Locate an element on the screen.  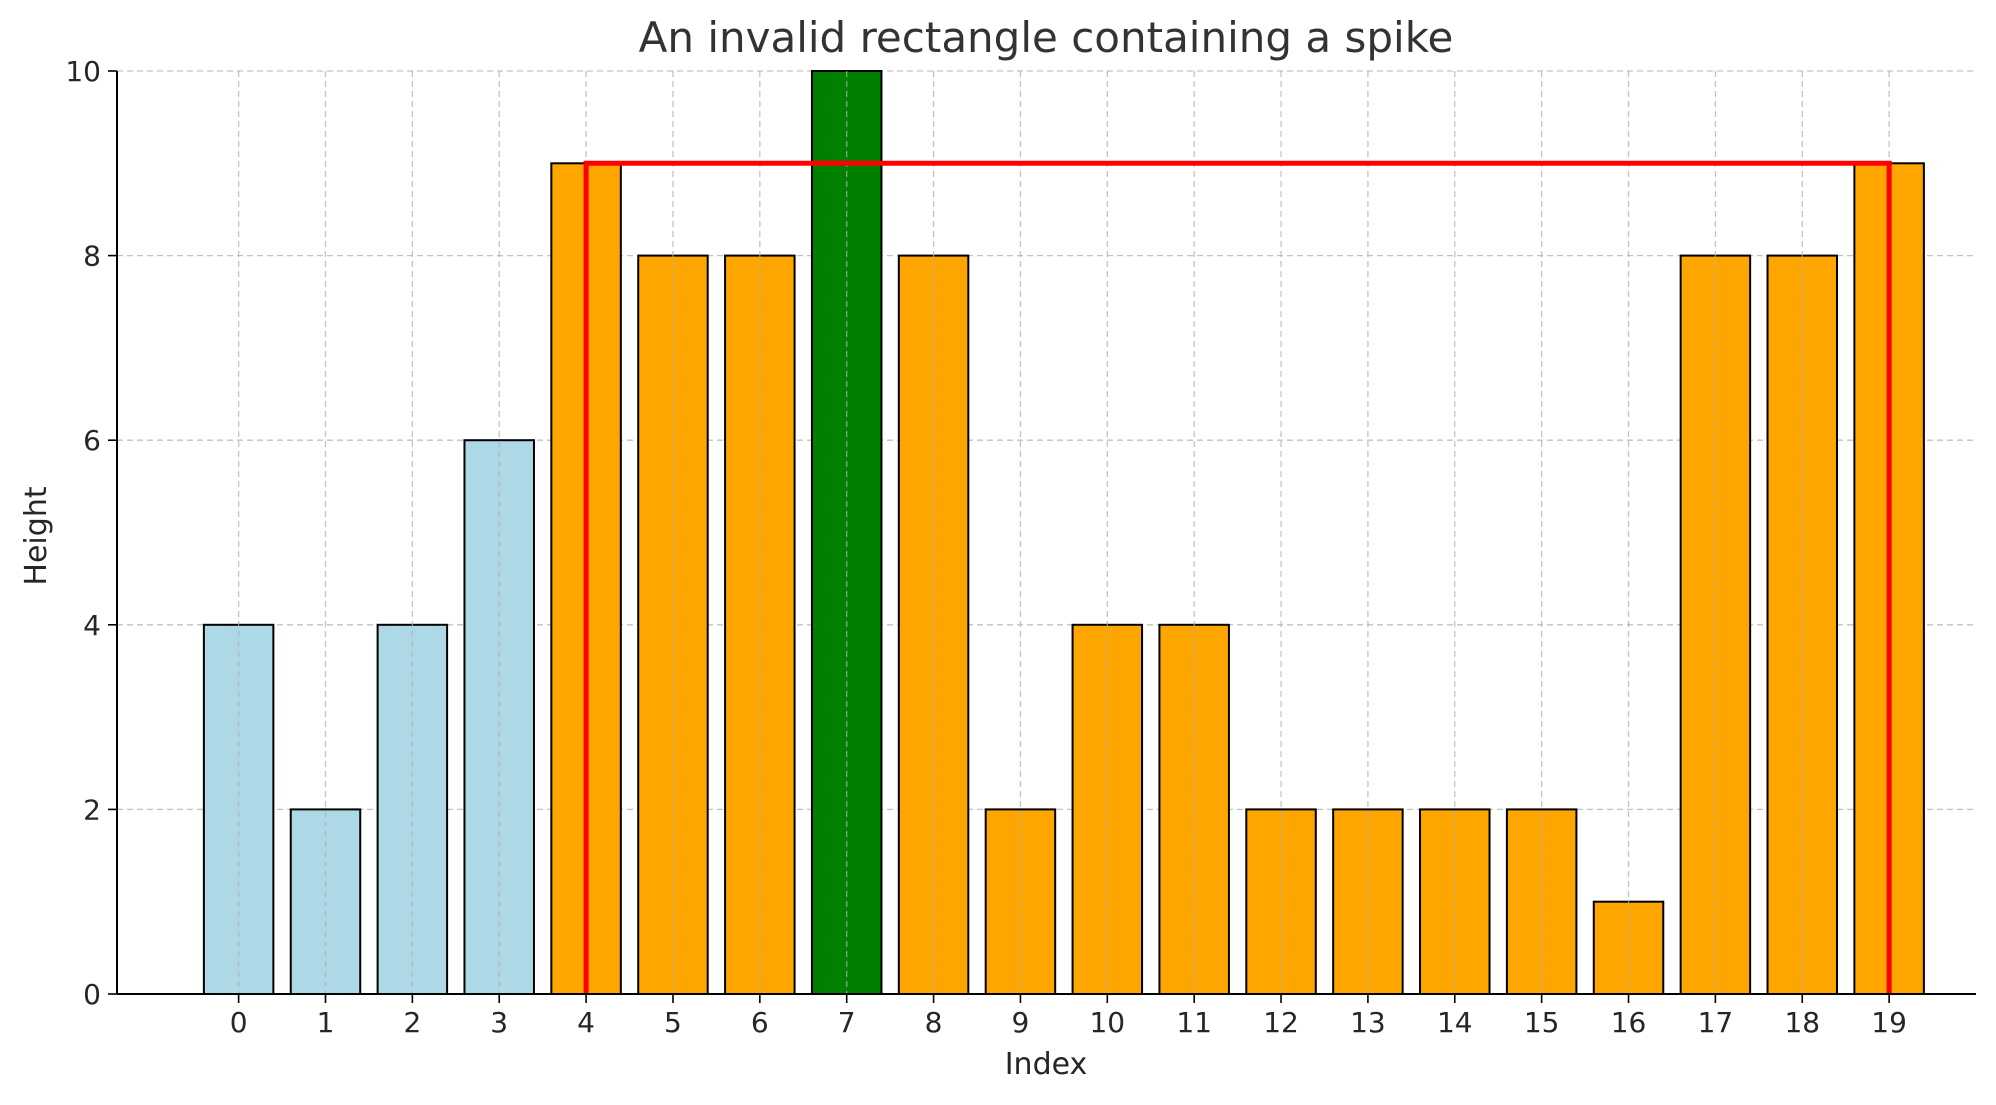
y-tick-labels: 0 2 4 6 8 10 is located at coordinates (83, 533).